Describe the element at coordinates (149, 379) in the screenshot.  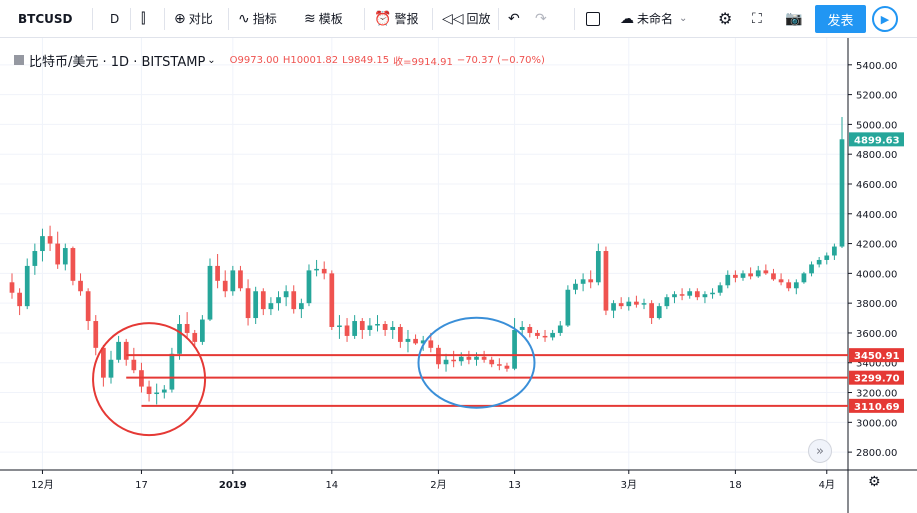
I see `highlight-circle-red` at that location.